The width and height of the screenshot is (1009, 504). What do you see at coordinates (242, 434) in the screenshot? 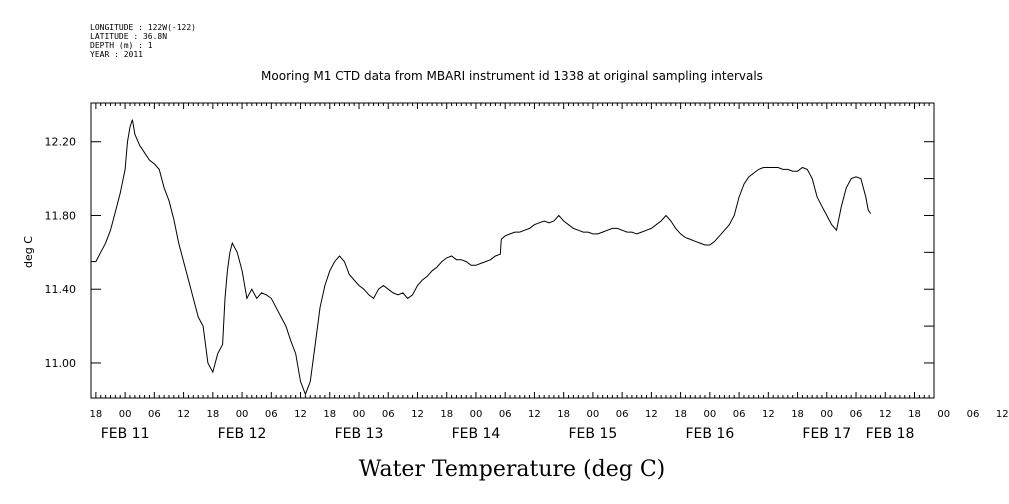
I see `day-label: FEB 12` at bounding box center [242, 434].